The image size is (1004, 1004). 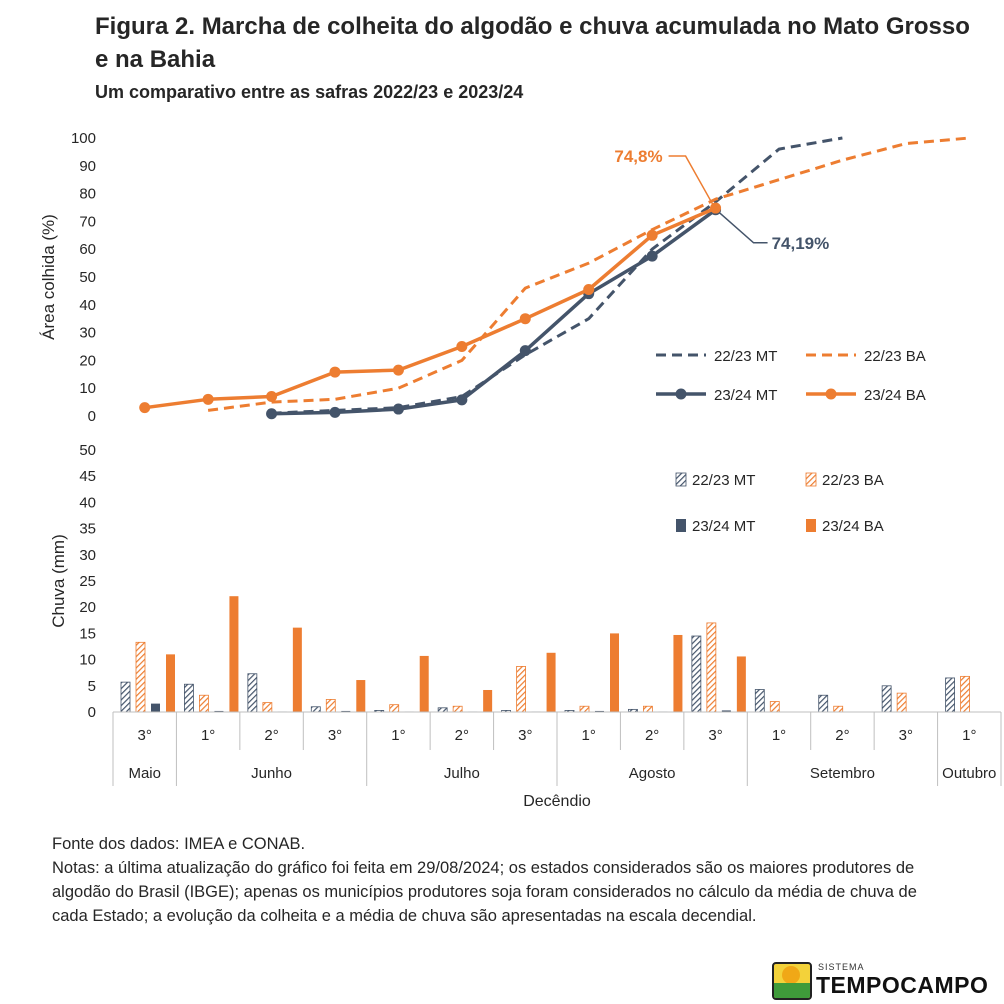 I want to click on y-tick-label-rain: 0, so click(x=92, y=712).